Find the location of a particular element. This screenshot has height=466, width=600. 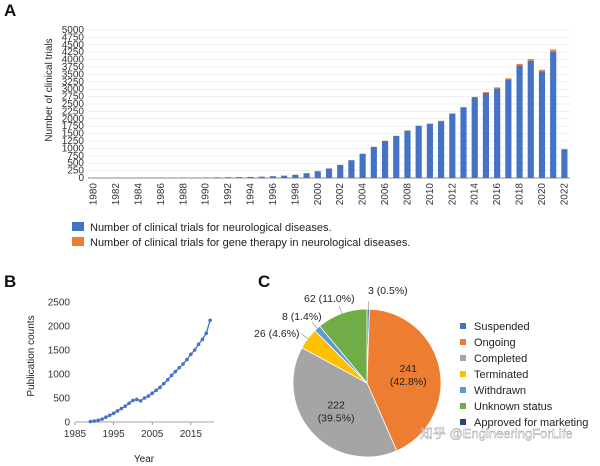

chart-a-xtick: 2012 is located at coordinates (452, 194).